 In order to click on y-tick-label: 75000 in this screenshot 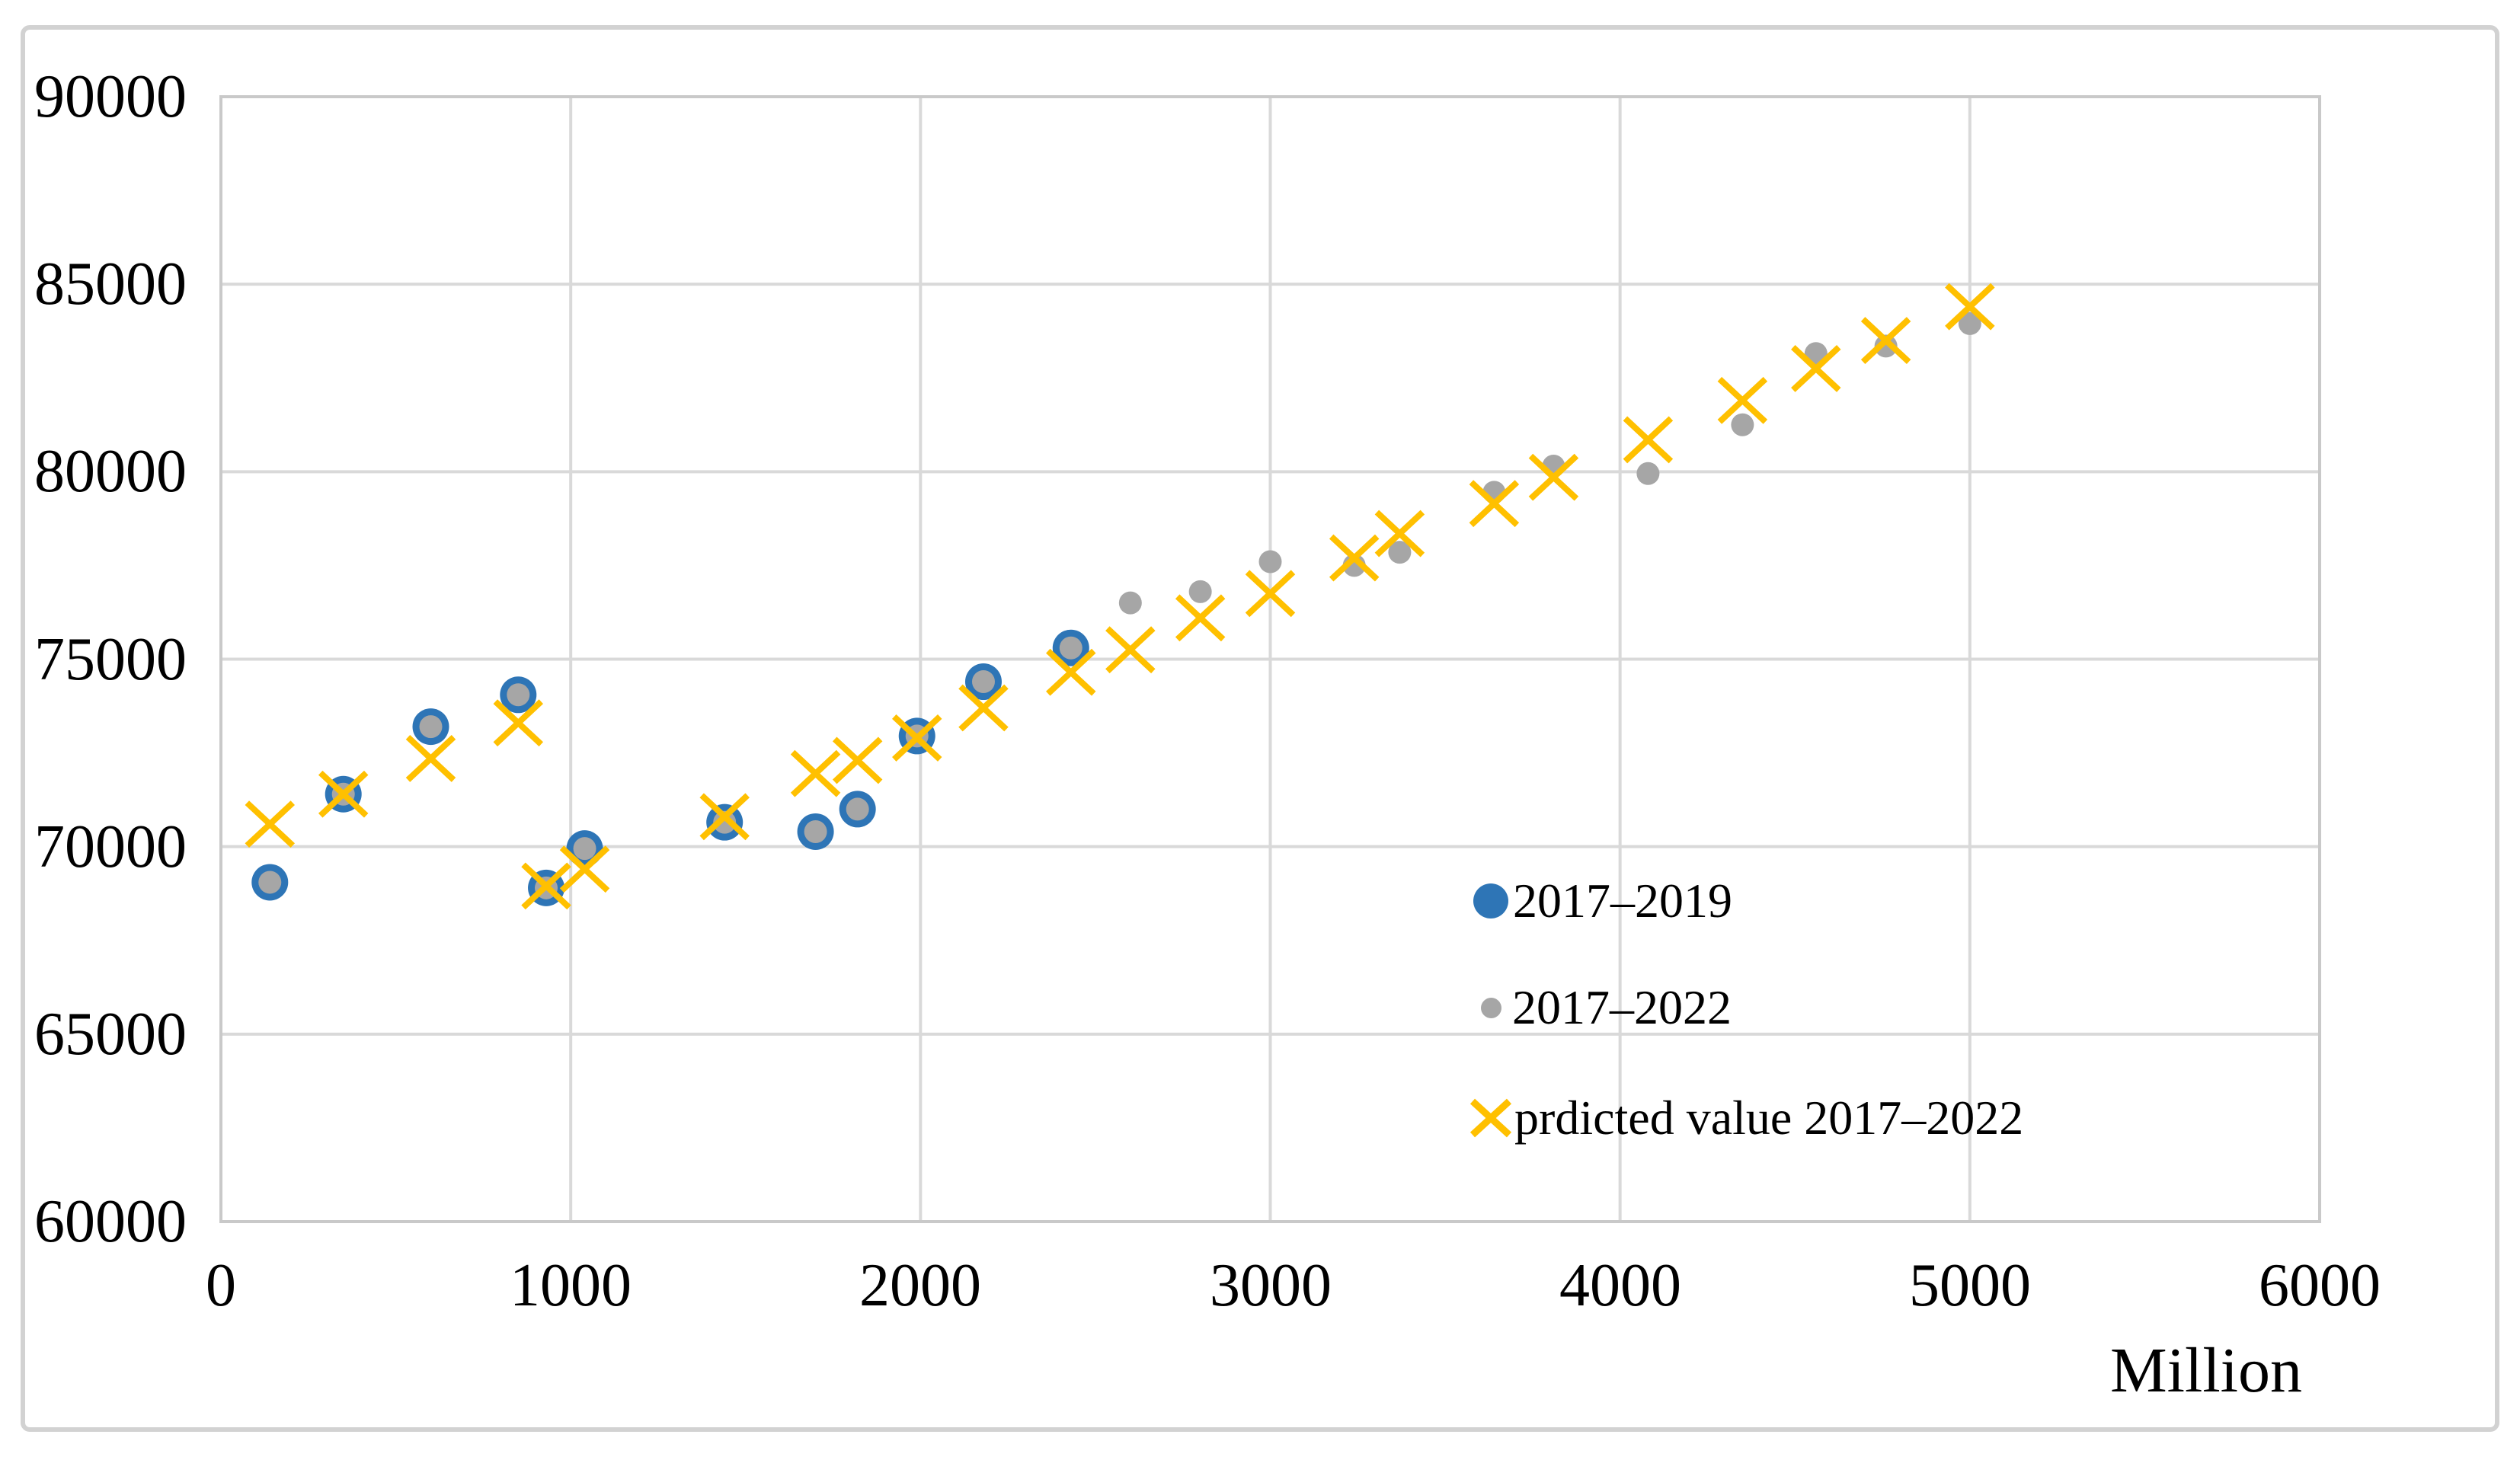, I will do `click(110, 659)`.